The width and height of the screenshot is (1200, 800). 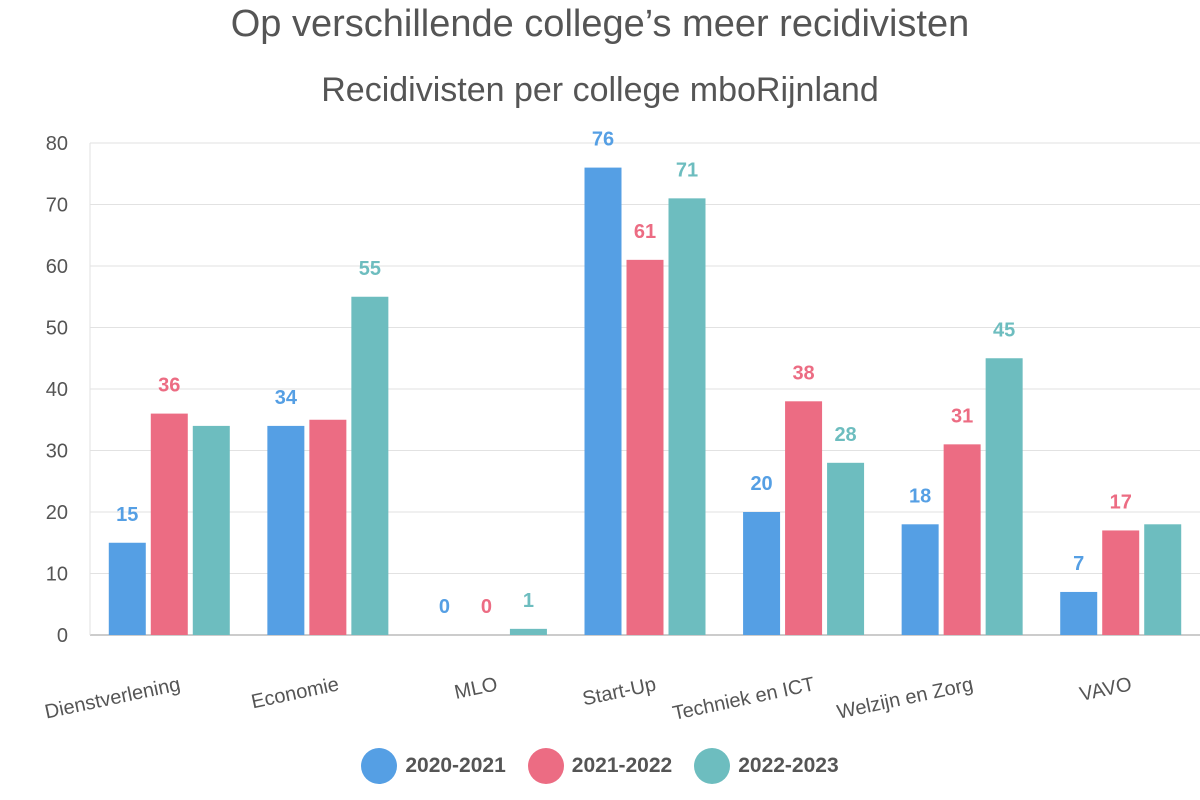 I want to click on data-label: 28, so click(x=845, y=435).